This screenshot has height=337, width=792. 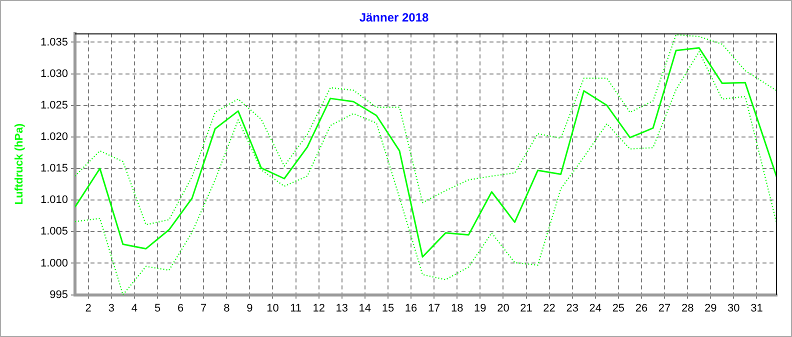 I want to click on x-tick-label: 20, so click(x=503, y=308).